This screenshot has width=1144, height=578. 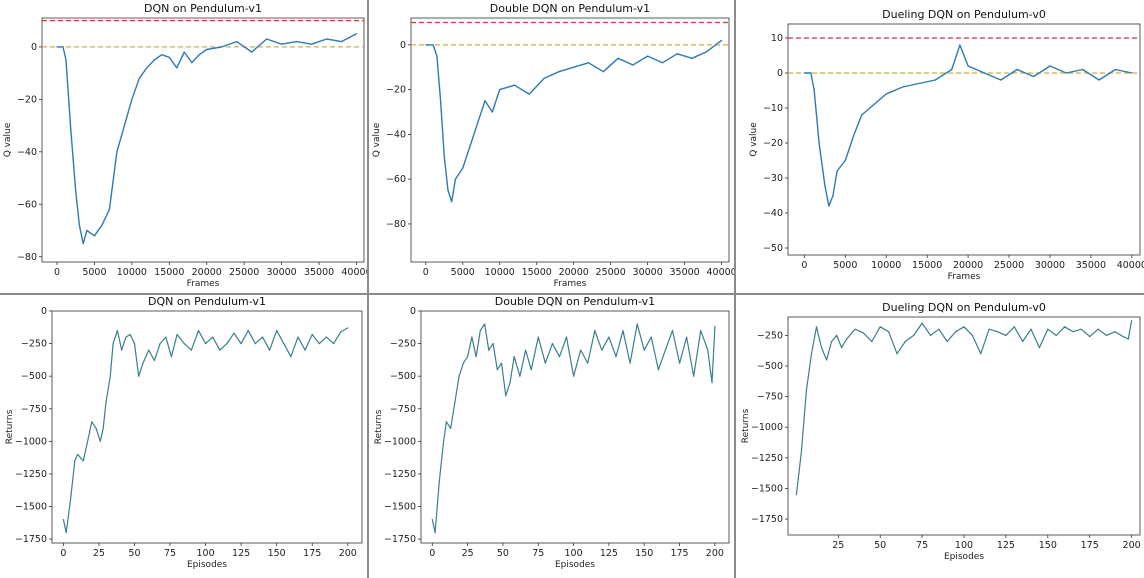 What do you see at coordinates (57, 272) in the screenshot?
I see `x-tick-label: 0` at bounding box center [57, 272].